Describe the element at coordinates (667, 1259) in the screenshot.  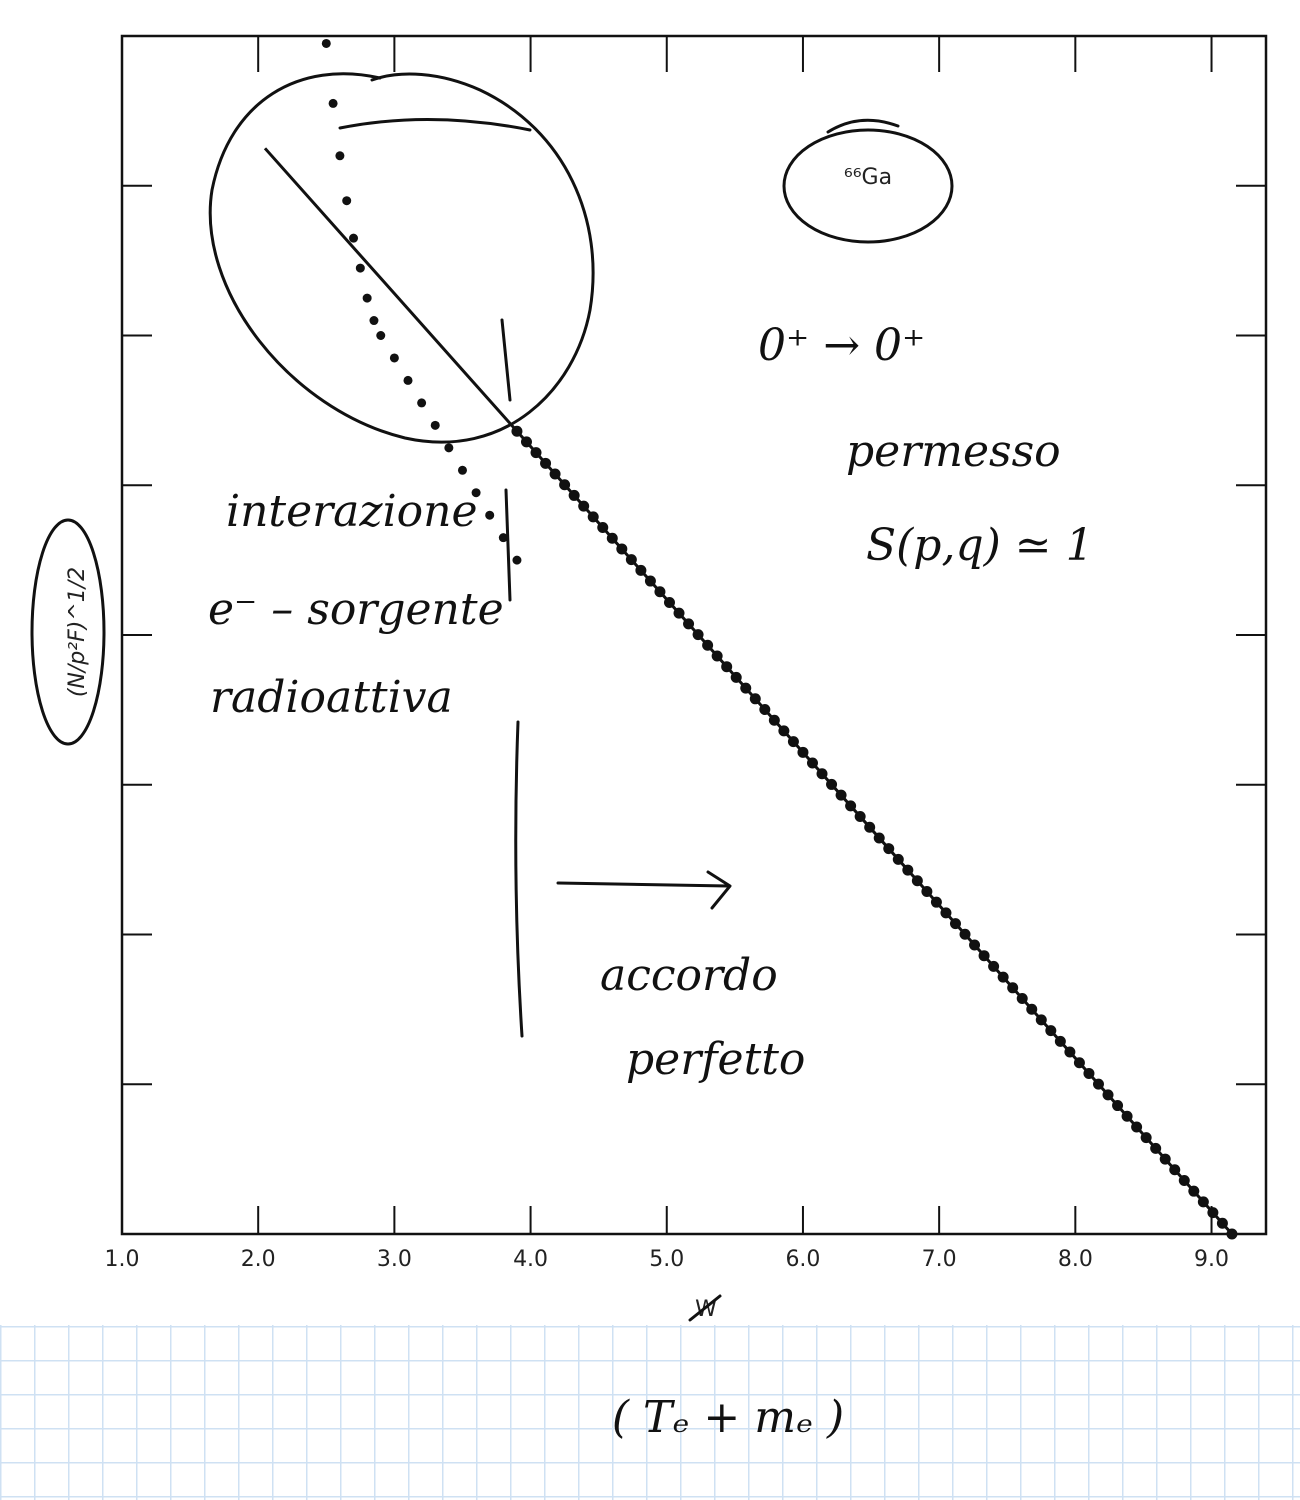
I see `x-tick-labels: 1.0 2.0 3.0 4.0 5.0 6.0 7.0 8.0 9.0` at that location.